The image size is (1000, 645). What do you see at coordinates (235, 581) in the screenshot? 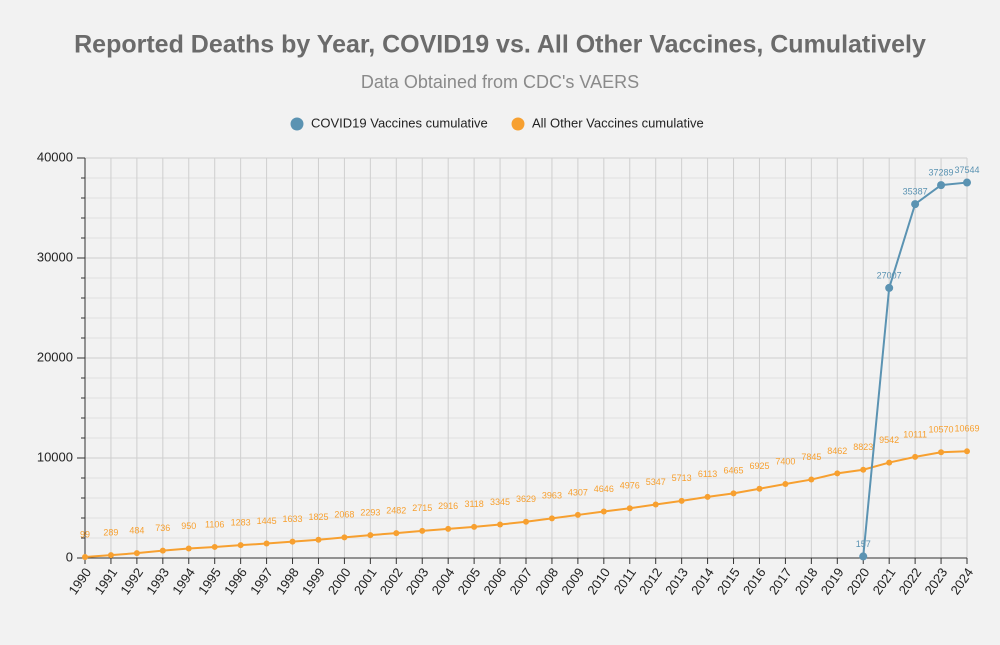
I see `x-tick-label: 1996` at bounding box center [235, 581].